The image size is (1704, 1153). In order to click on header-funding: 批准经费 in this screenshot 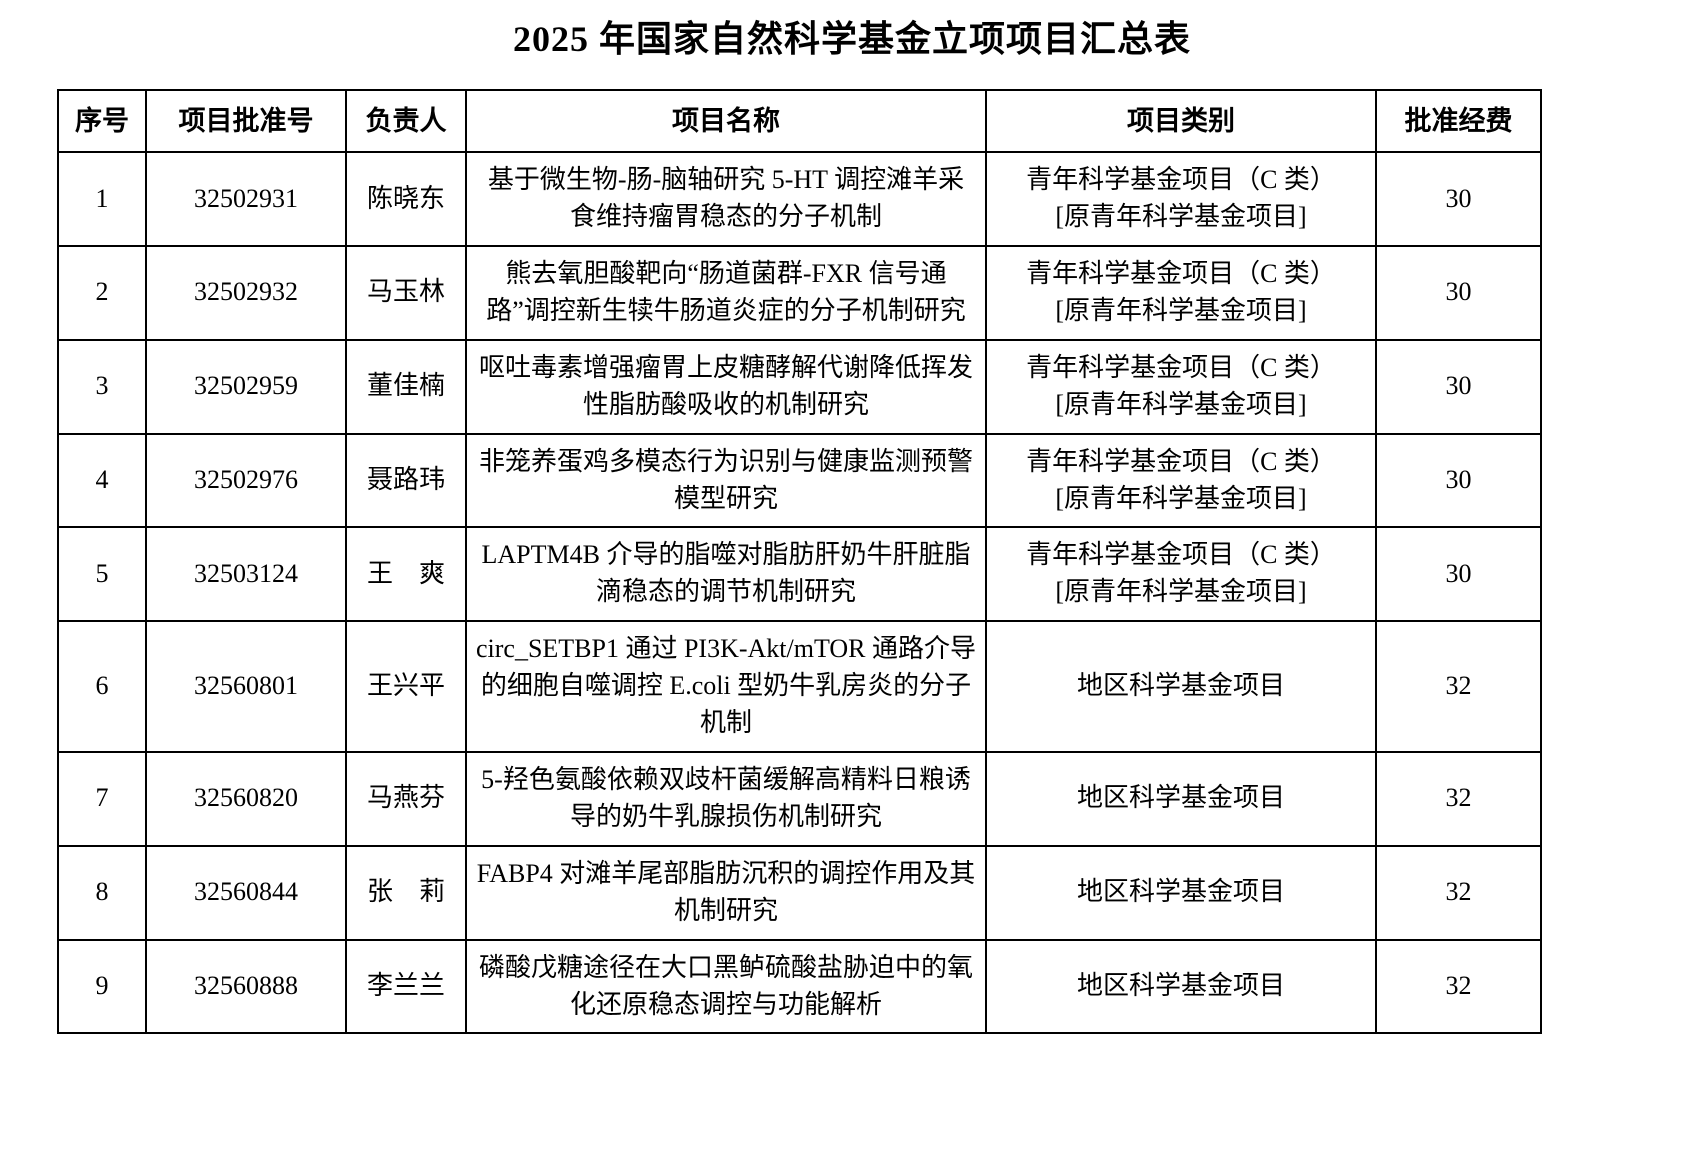, I will do `click(1458, 121)`.